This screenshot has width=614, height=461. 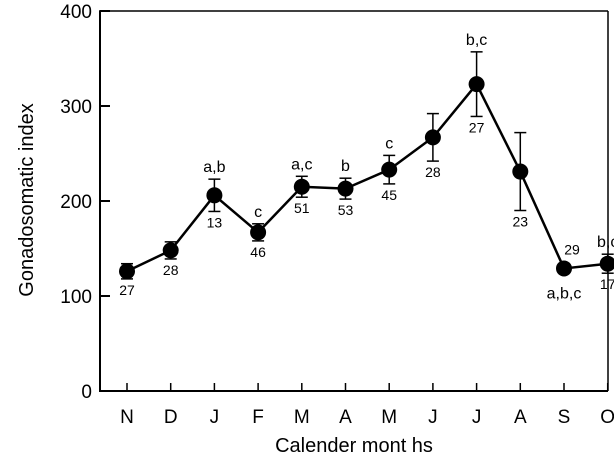 I want to click on significance-label: a,c, so click(x=301, y=164).